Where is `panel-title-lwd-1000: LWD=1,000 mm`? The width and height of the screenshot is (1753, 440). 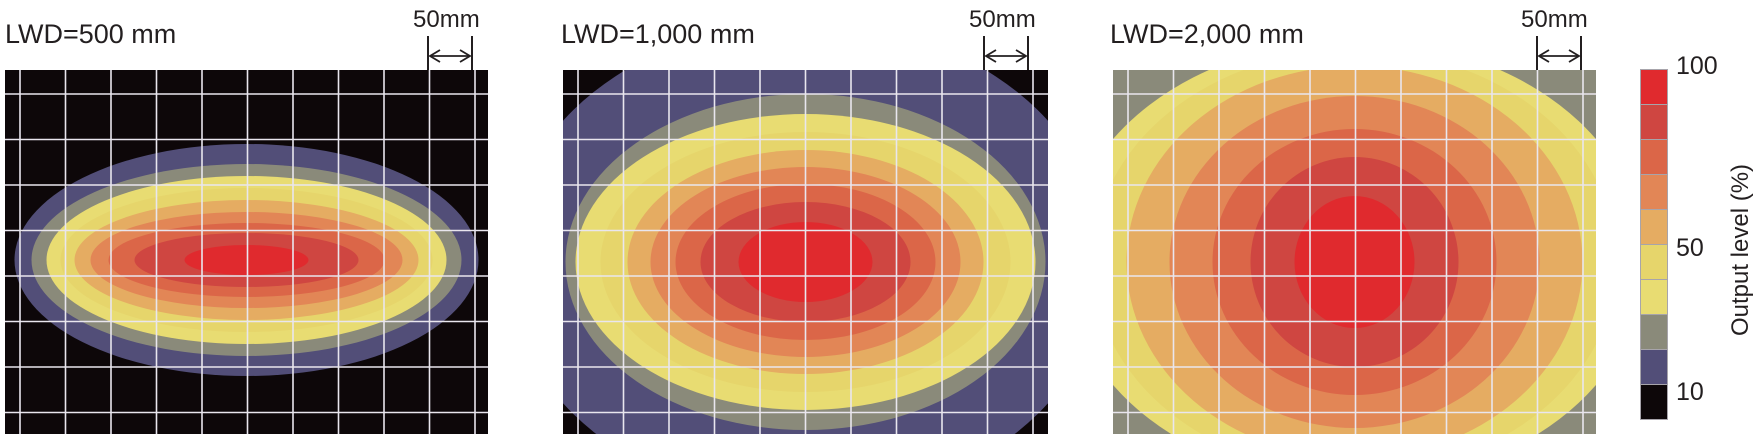
panel-title-lwd-1000: LWD=1,000 mm is located at coordinates (658, 34).